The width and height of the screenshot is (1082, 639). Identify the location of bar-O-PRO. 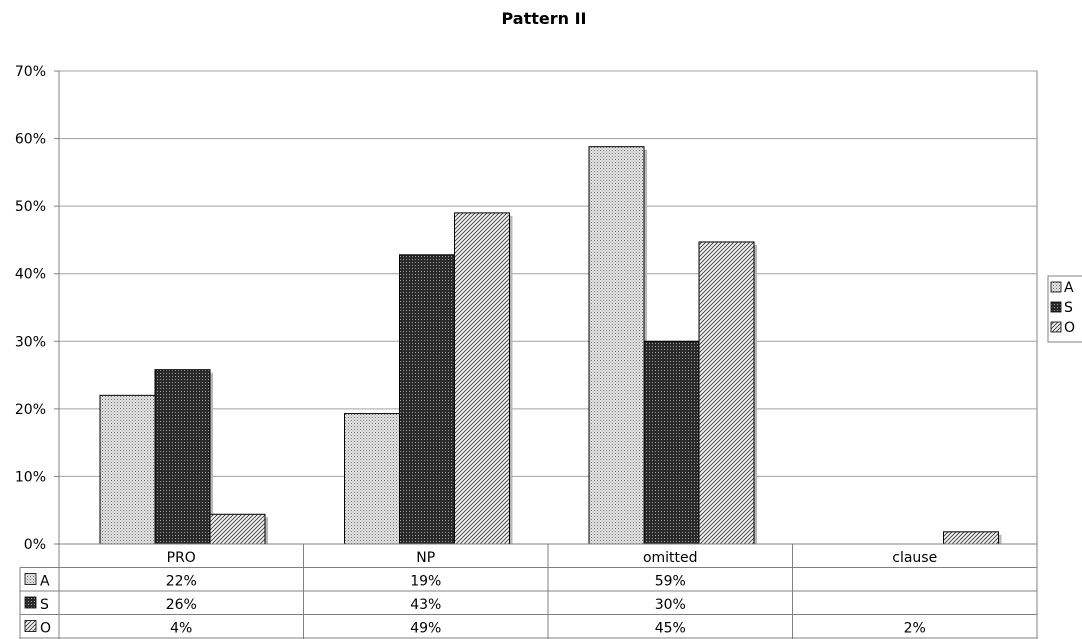
(237, 529).